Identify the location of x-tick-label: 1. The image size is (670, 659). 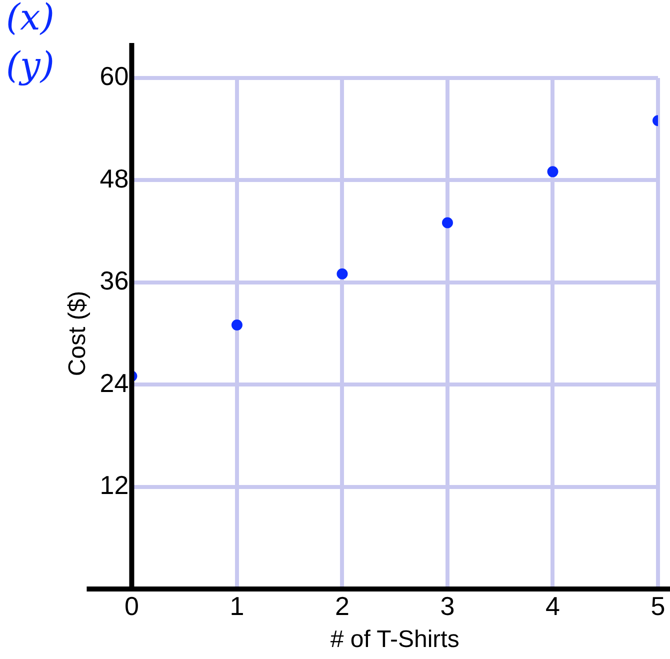
(237, 605).